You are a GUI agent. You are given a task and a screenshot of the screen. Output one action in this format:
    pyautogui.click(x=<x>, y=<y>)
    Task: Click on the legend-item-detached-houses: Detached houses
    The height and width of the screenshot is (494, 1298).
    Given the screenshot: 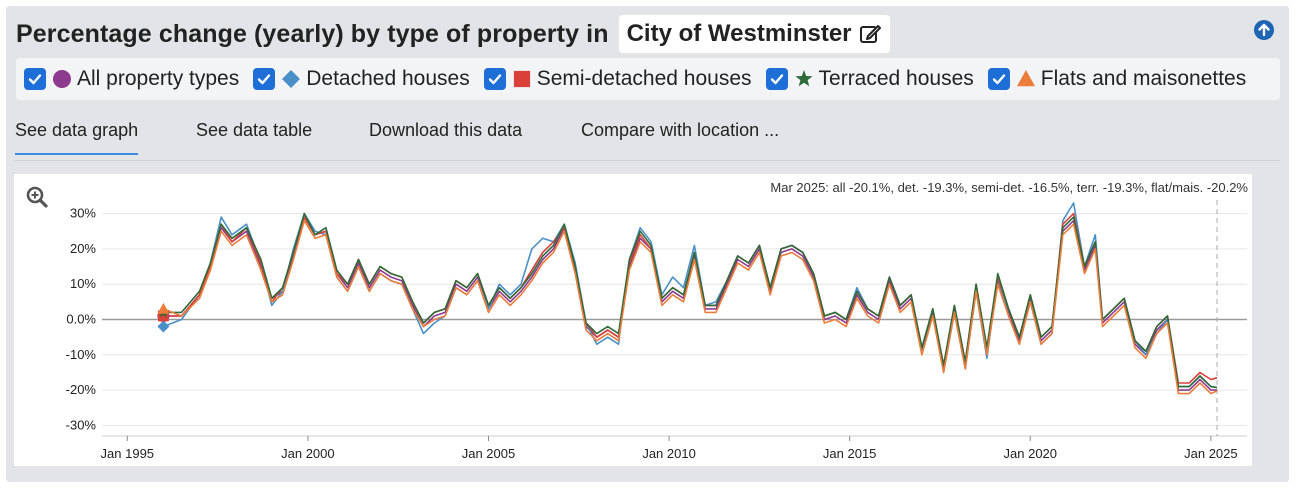 What is the action you would take?
    pyautogui.click(x=361, y=79)
    